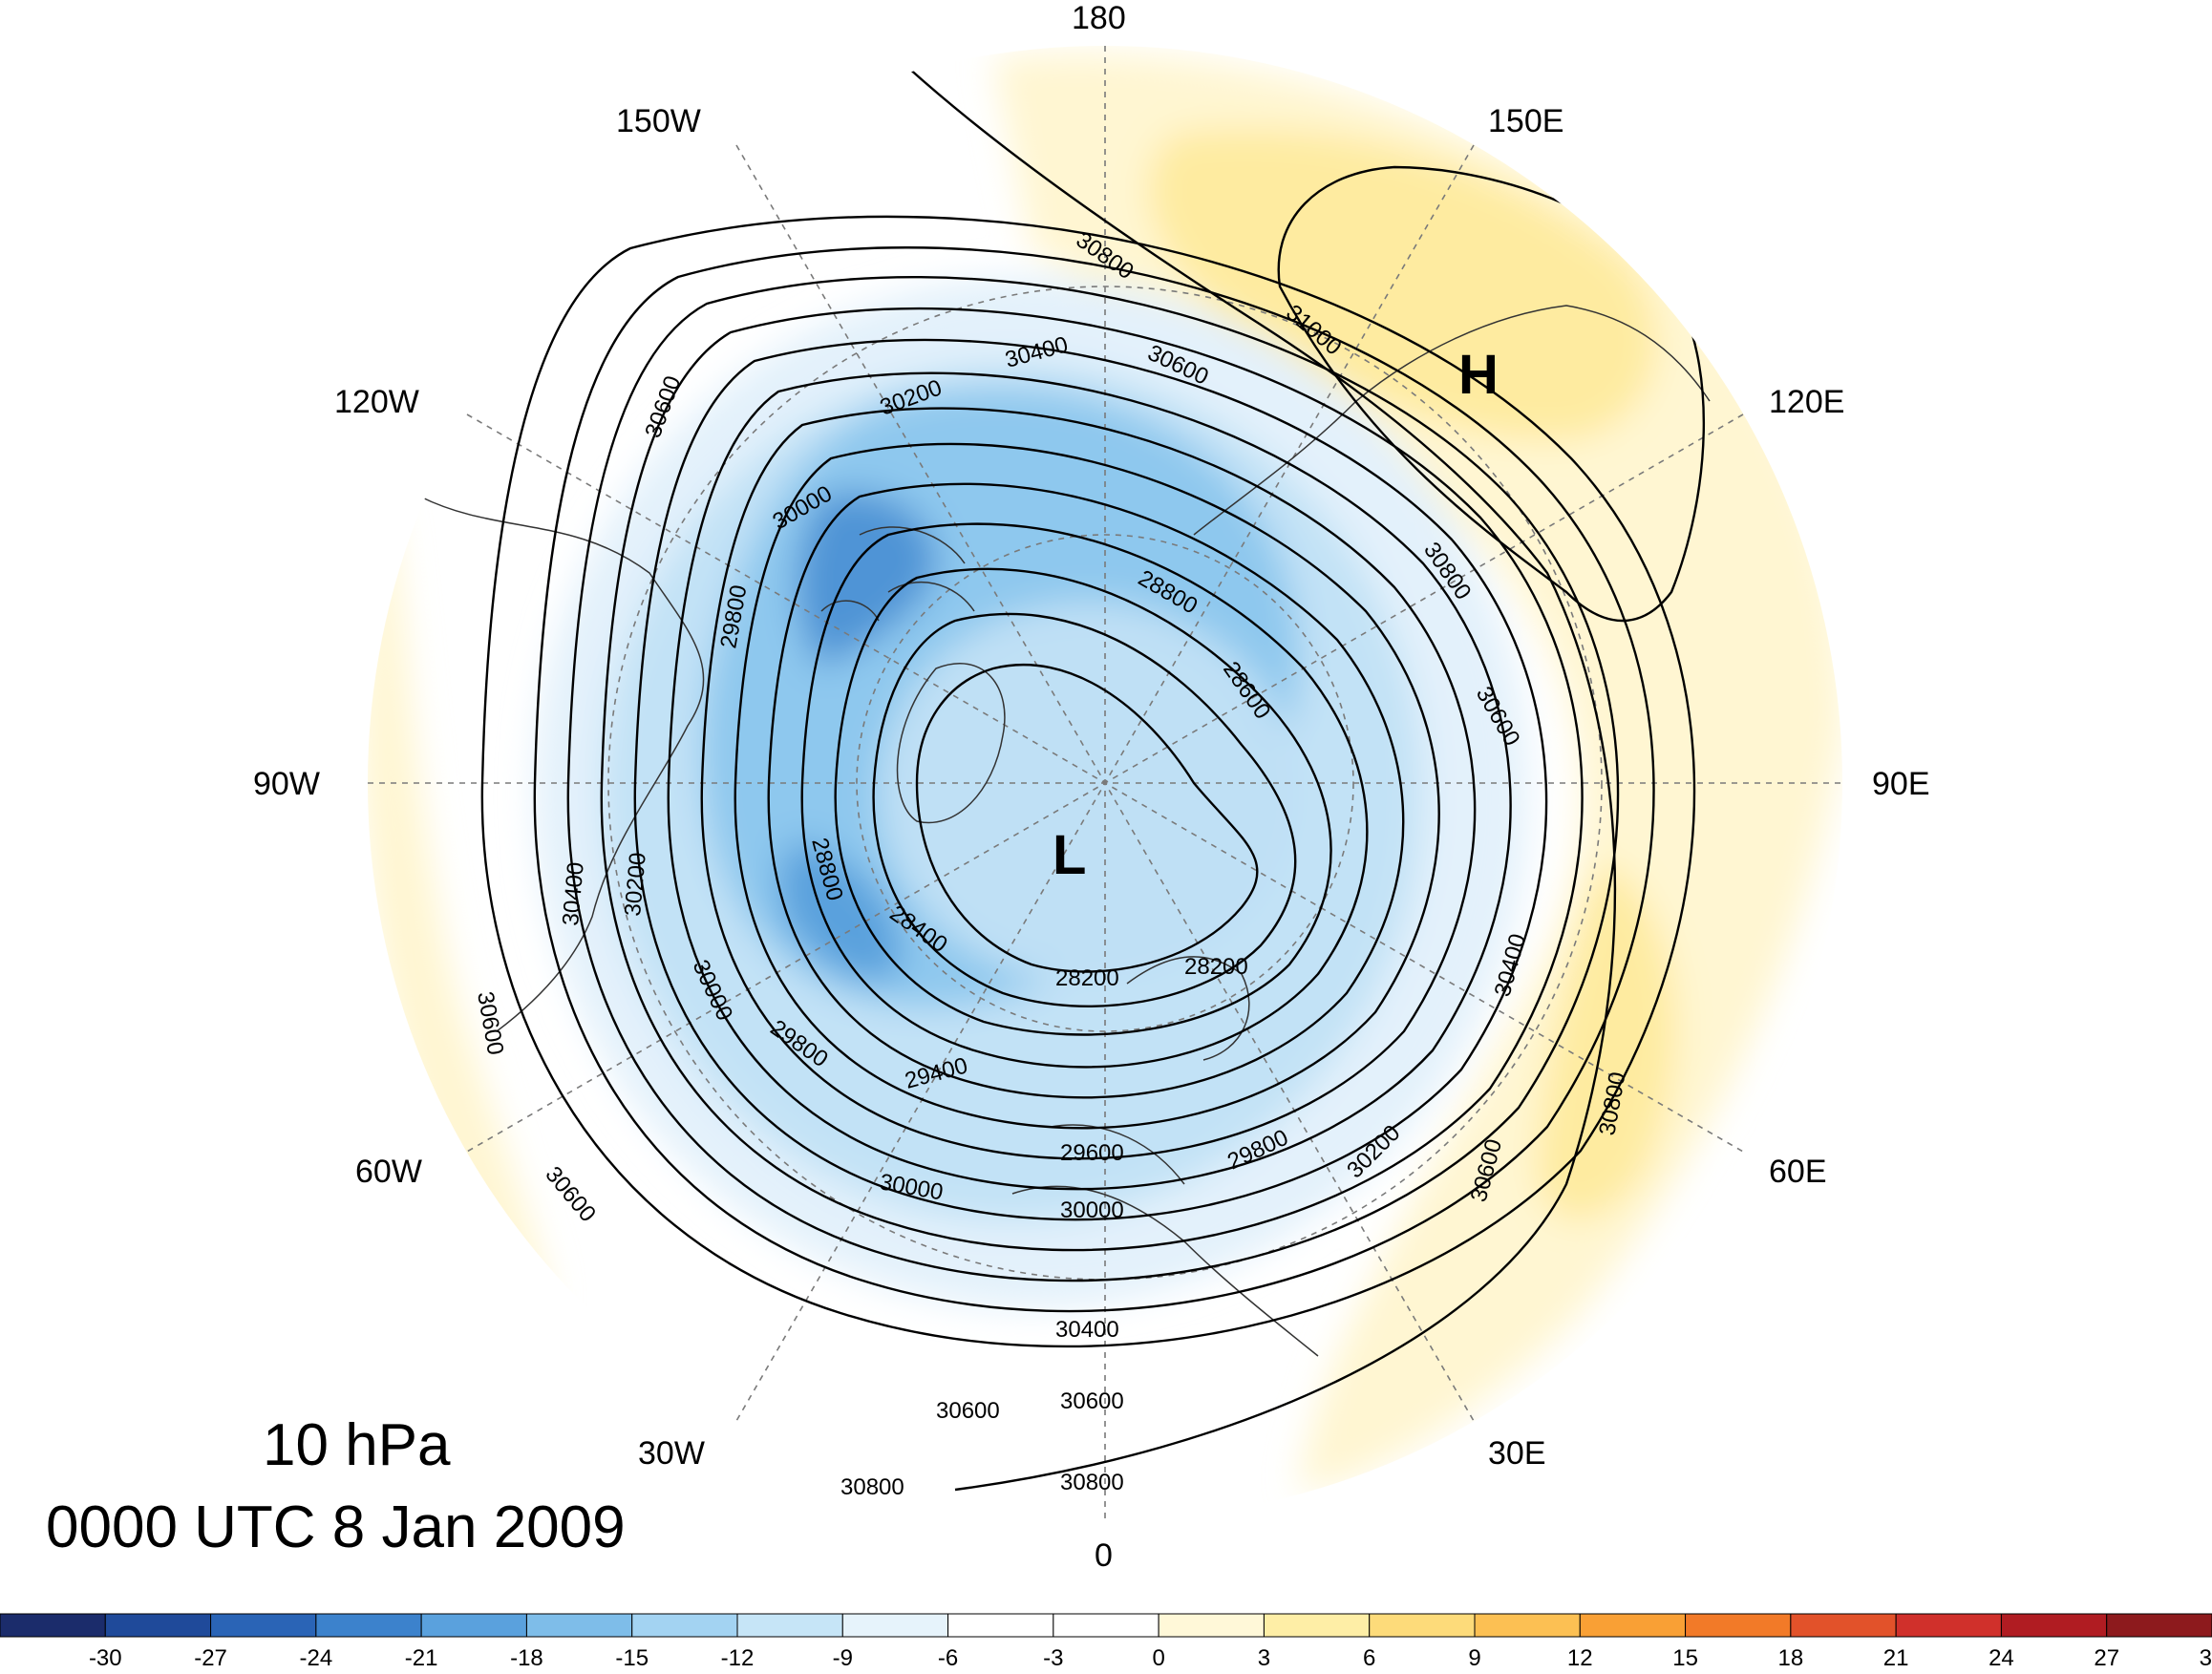 This screenshot has width=2212, height=1674. Describe the element at coordinates (1606, 1039) in the screenshot. I see `warm-anomaly-core-south` at that location.